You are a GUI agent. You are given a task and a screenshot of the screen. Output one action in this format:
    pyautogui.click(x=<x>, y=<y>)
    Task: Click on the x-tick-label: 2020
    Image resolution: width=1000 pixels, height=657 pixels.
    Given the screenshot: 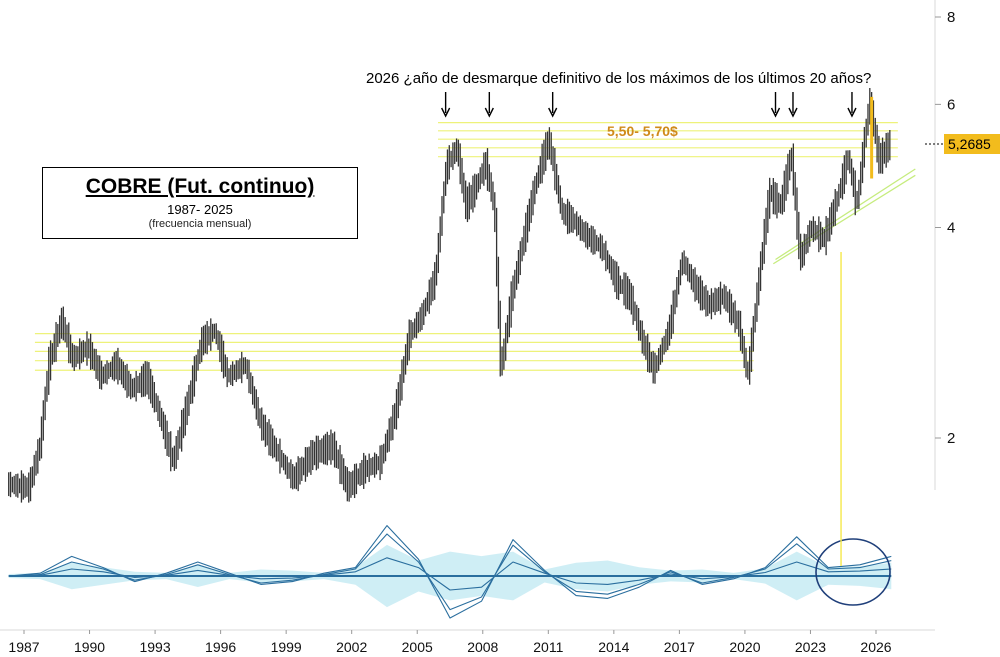 What is the action you would take?
    pyautogui.click(x=744, y=647)
    